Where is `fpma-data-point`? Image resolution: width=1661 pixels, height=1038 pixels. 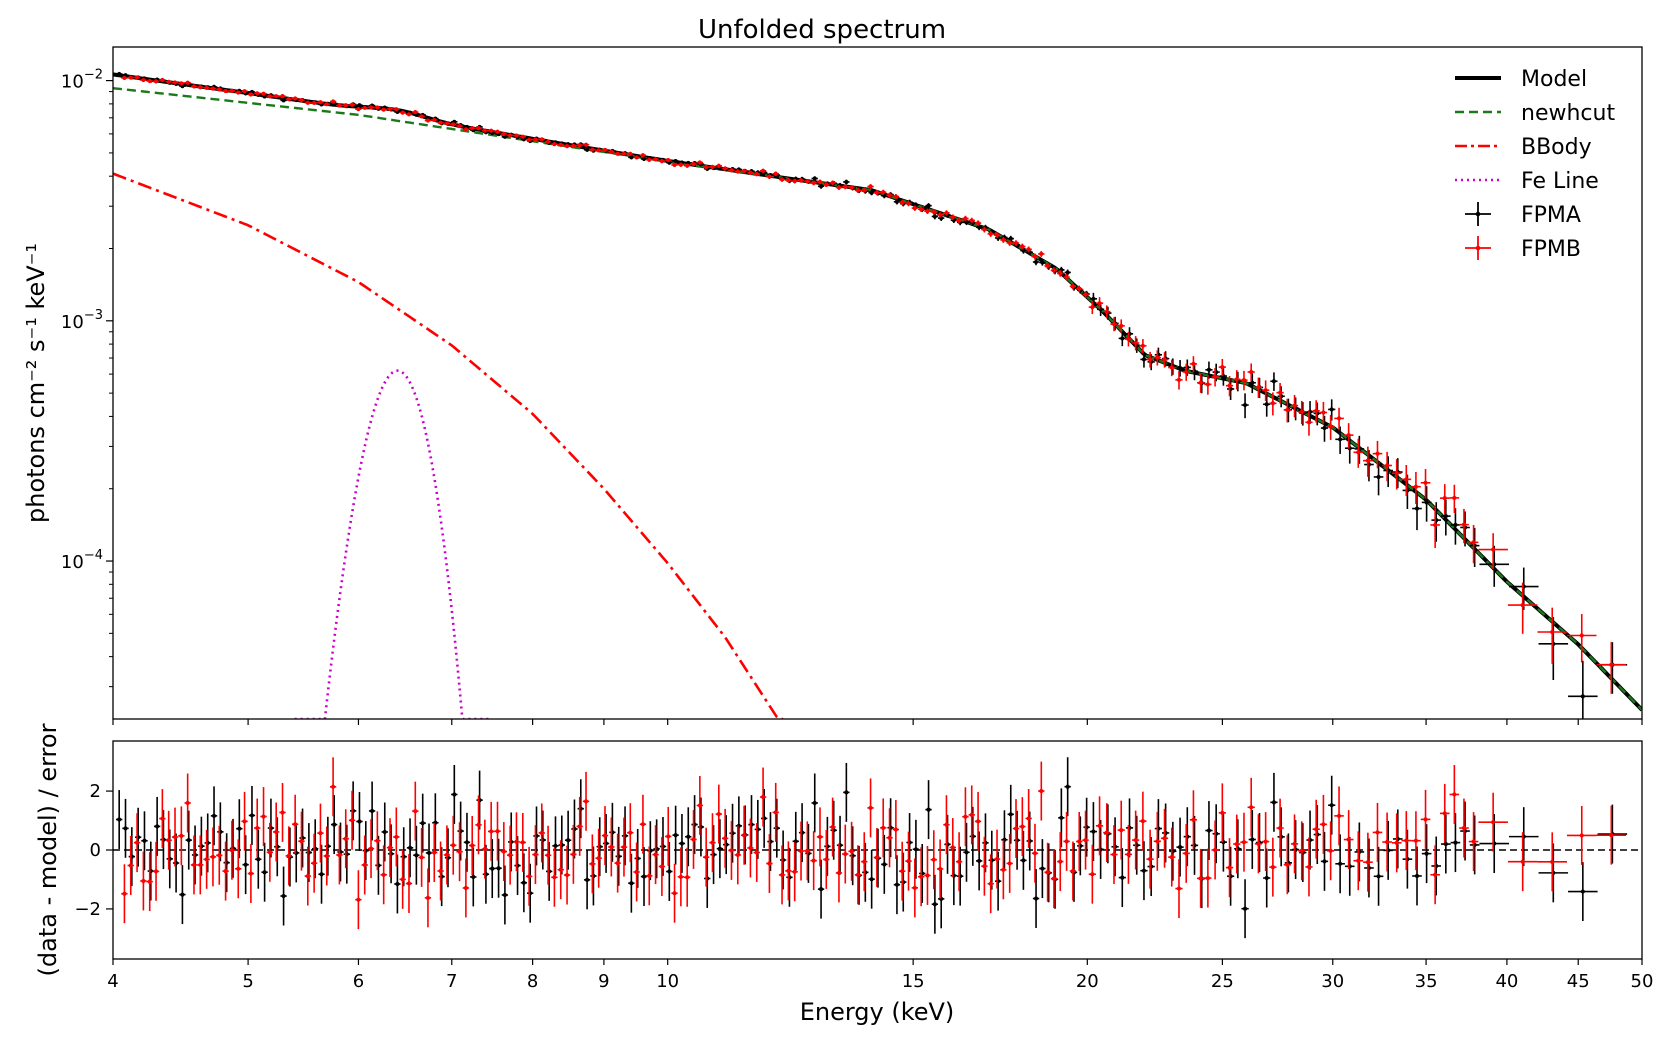 fpma-data-point is located at coordinates (1295, 409).